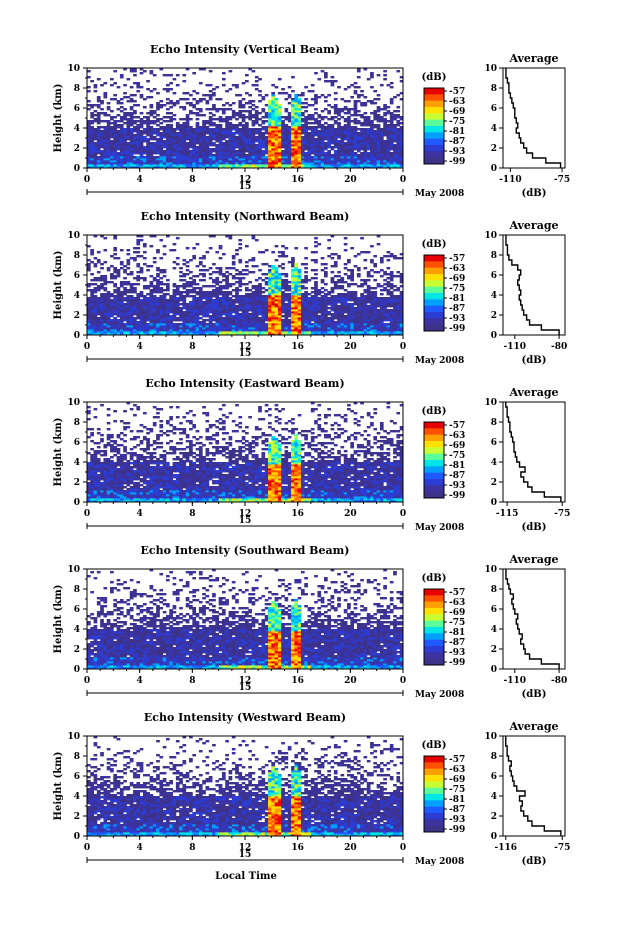 Image resolution: width=618 pixels, height=933 pixels. What do you see at coordinates (77, 149) in the screenshot?
I see `y-tick-label: 2` at bounding box center [77, 149].